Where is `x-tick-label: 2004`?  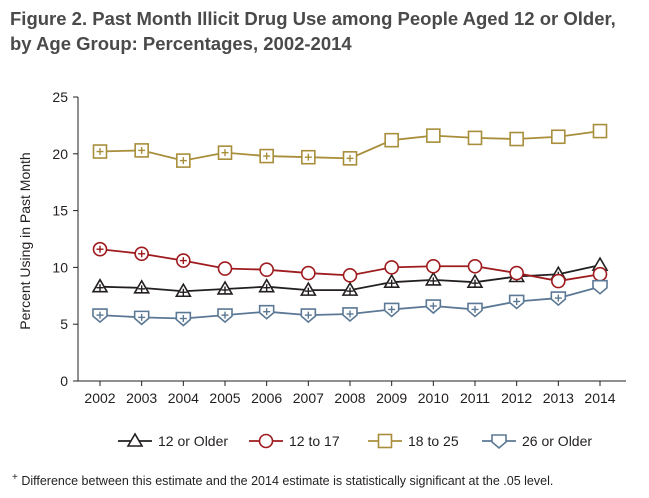
x-tick-label: 2004 is located at coordinates (183, 398).